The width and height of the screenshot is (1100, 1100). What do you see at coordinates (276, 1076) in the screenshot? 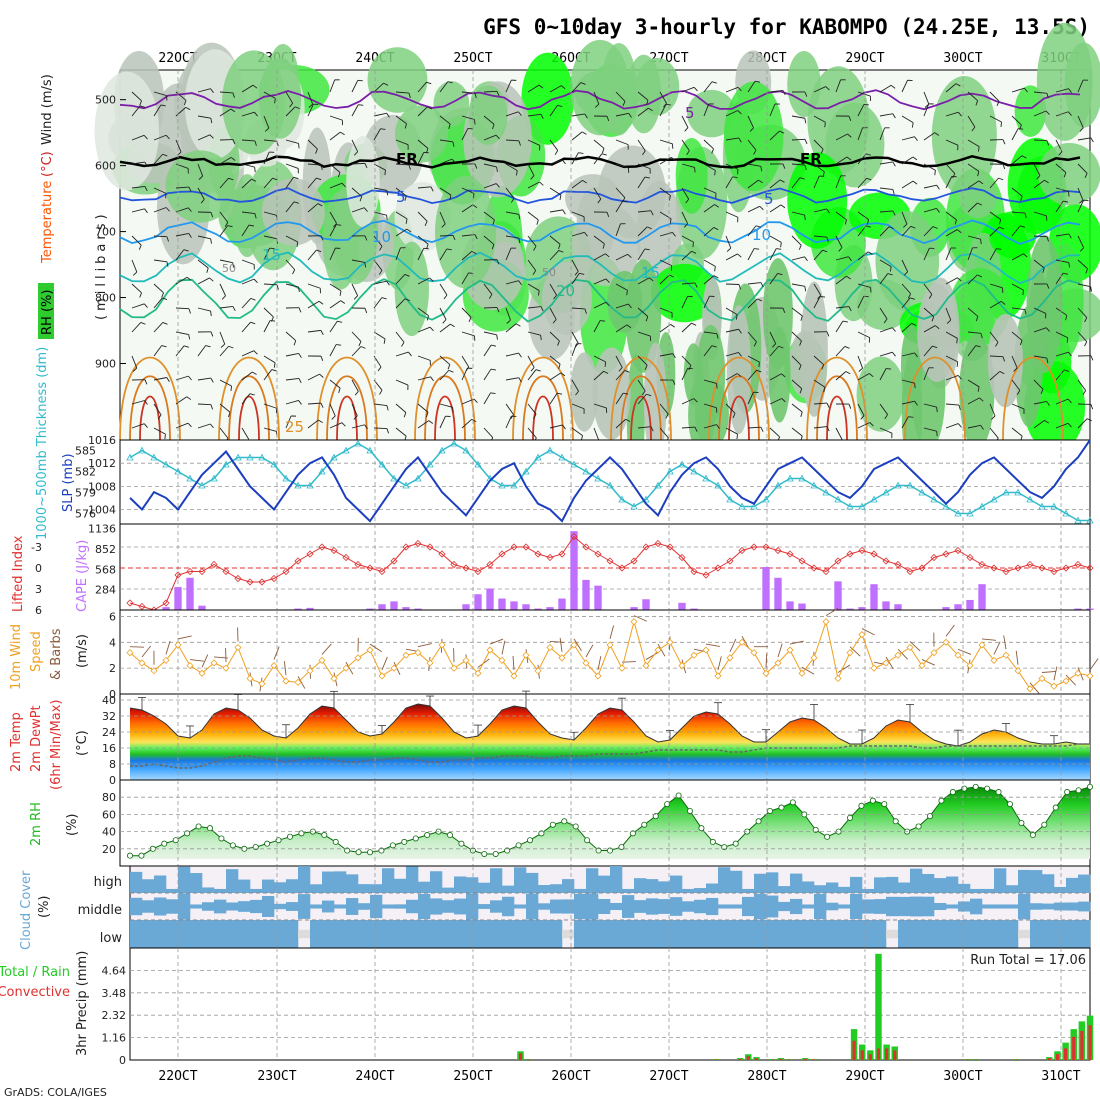
I see `bottom-date-label: 23OCT` at bounding box center [276, 1076].